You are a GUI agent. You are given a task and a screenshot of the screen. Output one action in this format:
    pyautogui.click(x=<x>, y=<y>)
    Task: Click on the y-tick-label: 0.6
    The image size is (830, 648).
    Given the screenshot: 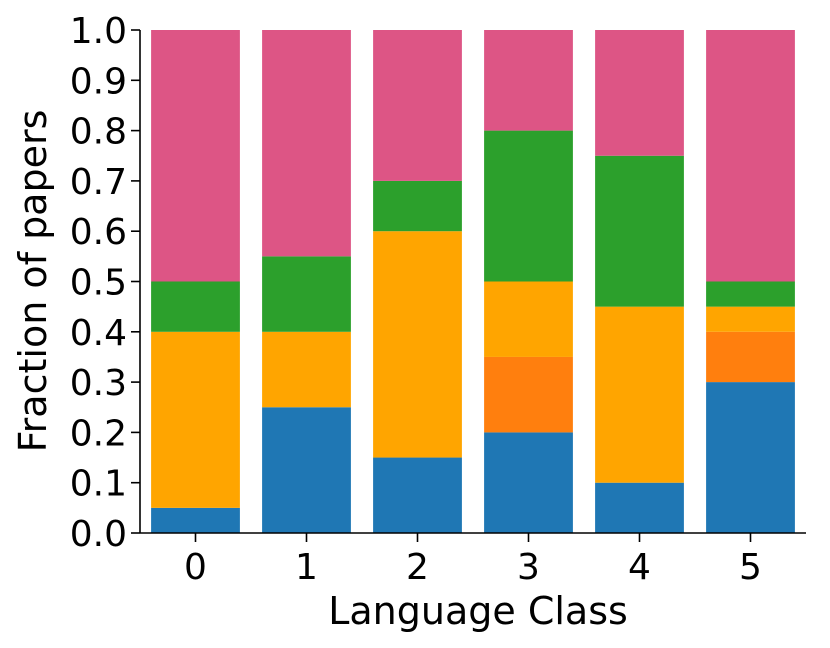 What is the action you would take?
    pyautogui.click(x=98, y=232)
    